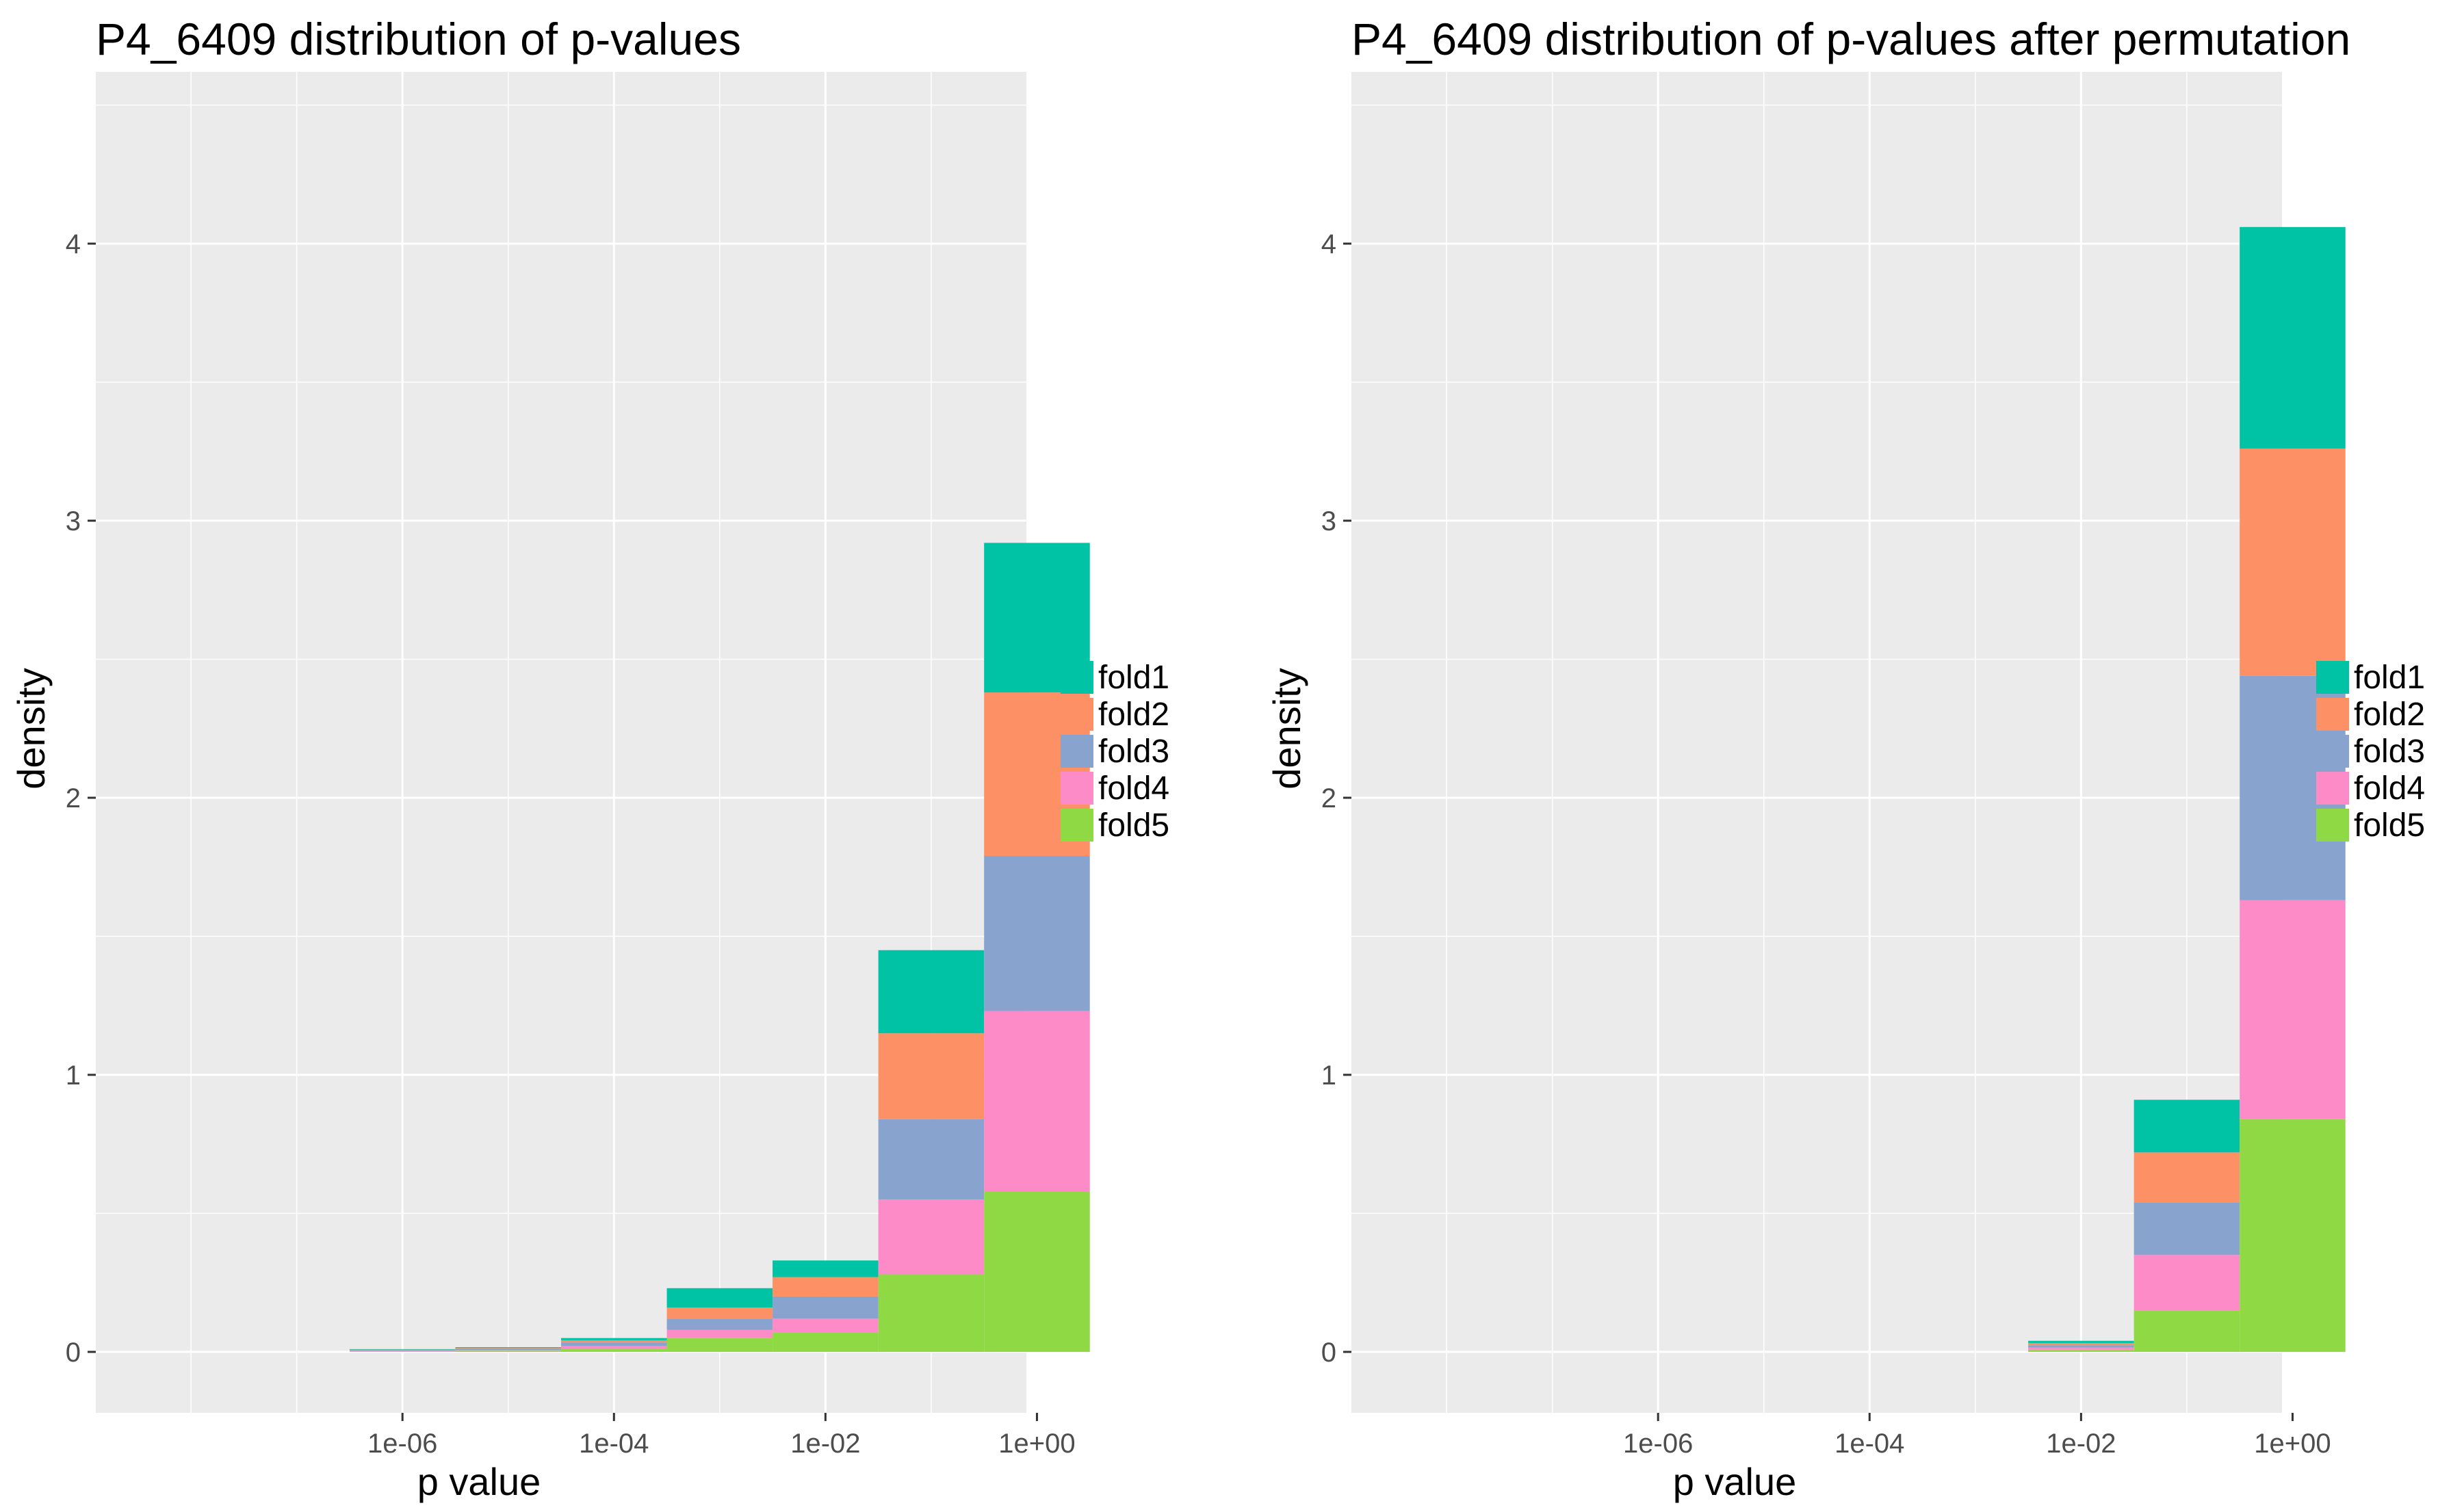 This screenshot has width=2464, height=1510. I want to click on chart1-bar-fold2-bin2, so click(508, 1348).